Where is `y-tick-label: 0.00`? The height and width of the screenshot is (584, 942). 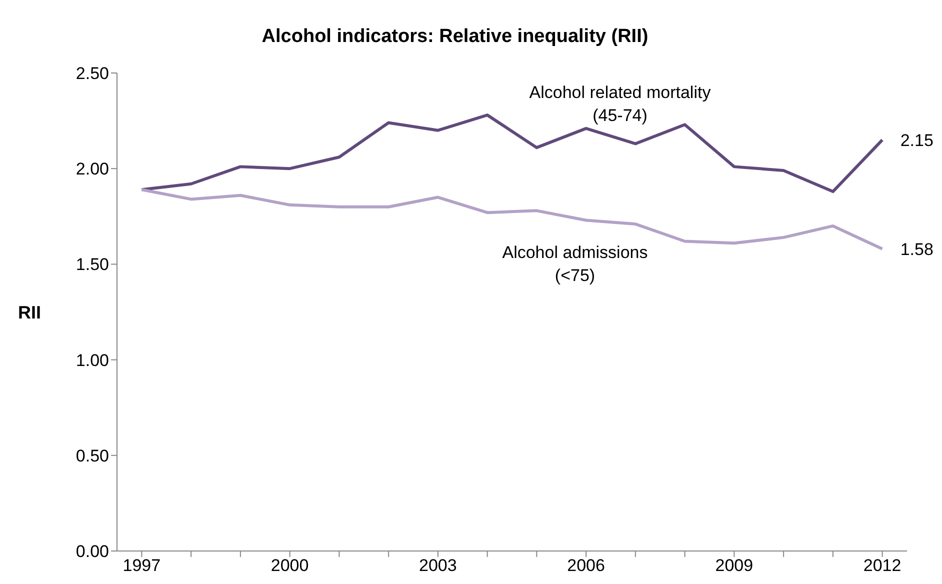 y-tick-label: 0.00 is located at coordinates (92, 552).